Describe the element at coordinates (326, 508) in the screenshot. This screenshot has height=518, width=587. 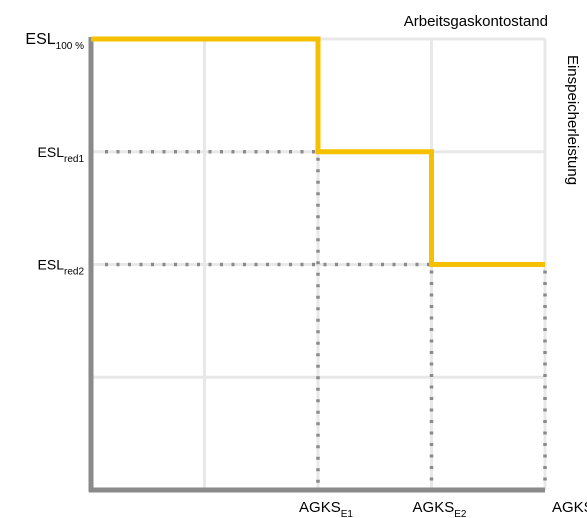
I see `x-tick-label: AGKSE1` at that location.